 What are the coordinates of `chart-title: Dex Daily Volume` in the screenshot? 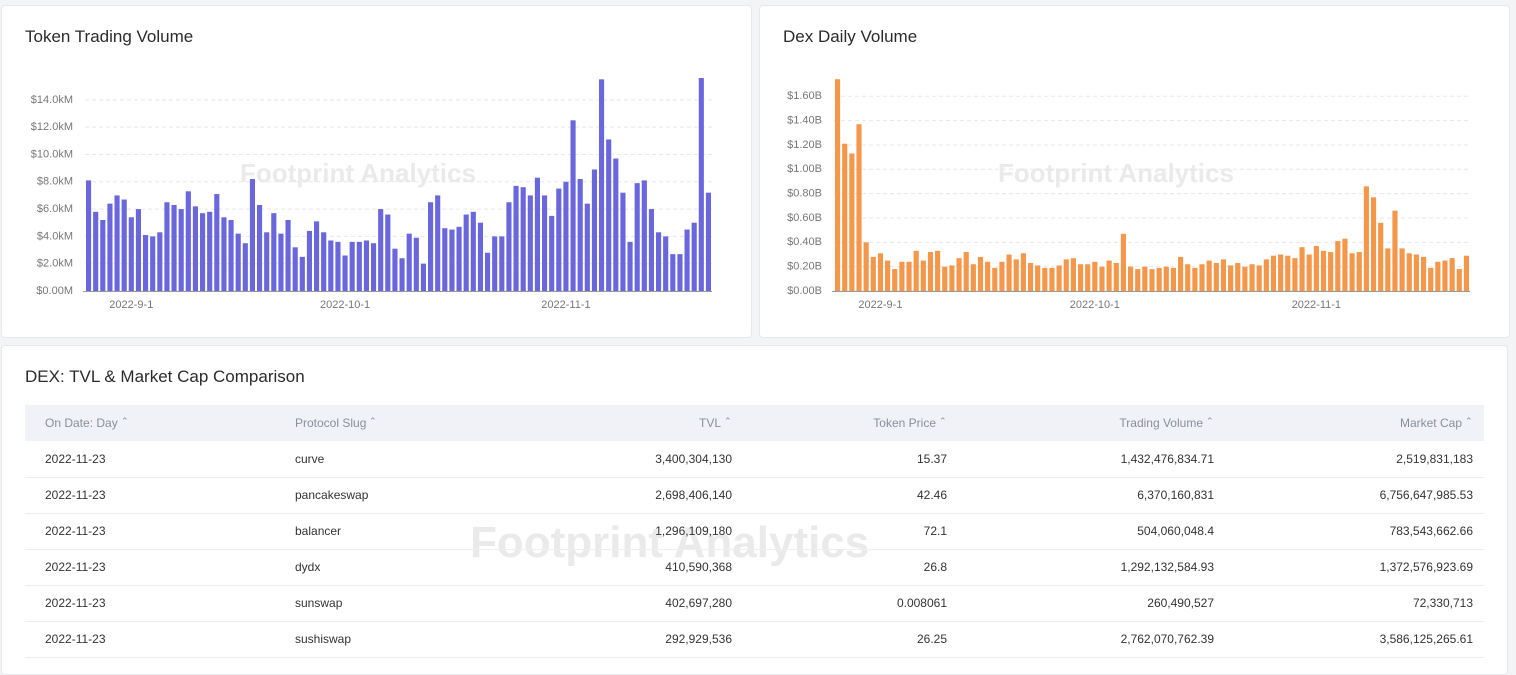 It's located at (850, 36).